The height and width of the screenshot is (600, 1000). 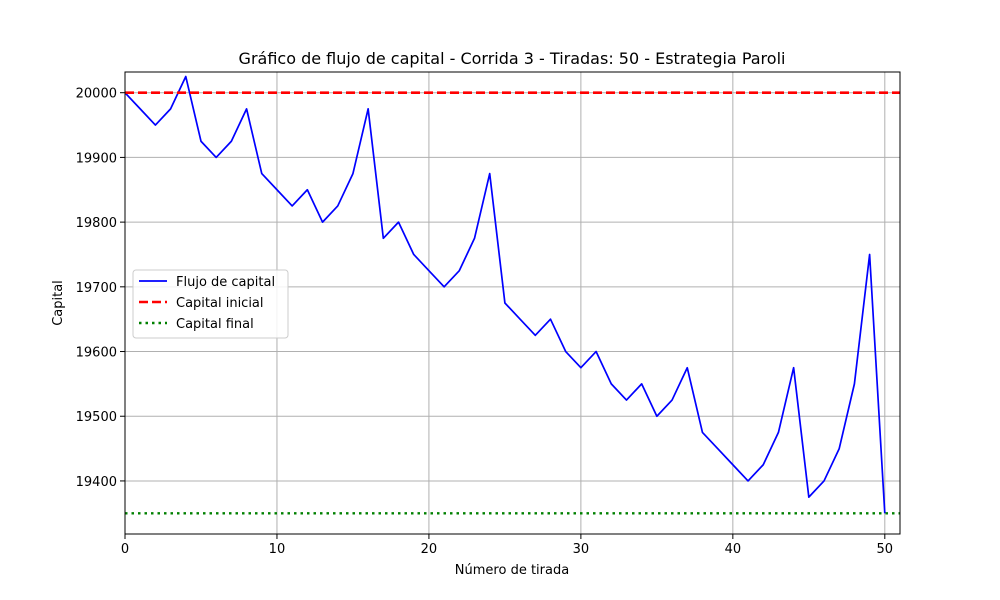 What do you see at coordinates (96, 482) in the screenshot?
I see `y-tick-label: 19400` at bounding box center [96, 482].